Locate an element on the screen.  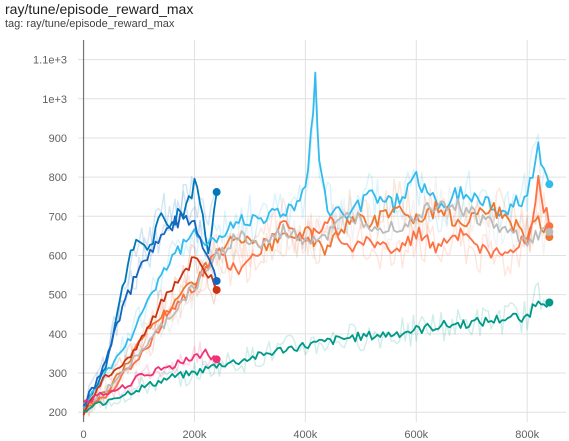
x-tick-label: 400k is located at coordinates (305, 435).